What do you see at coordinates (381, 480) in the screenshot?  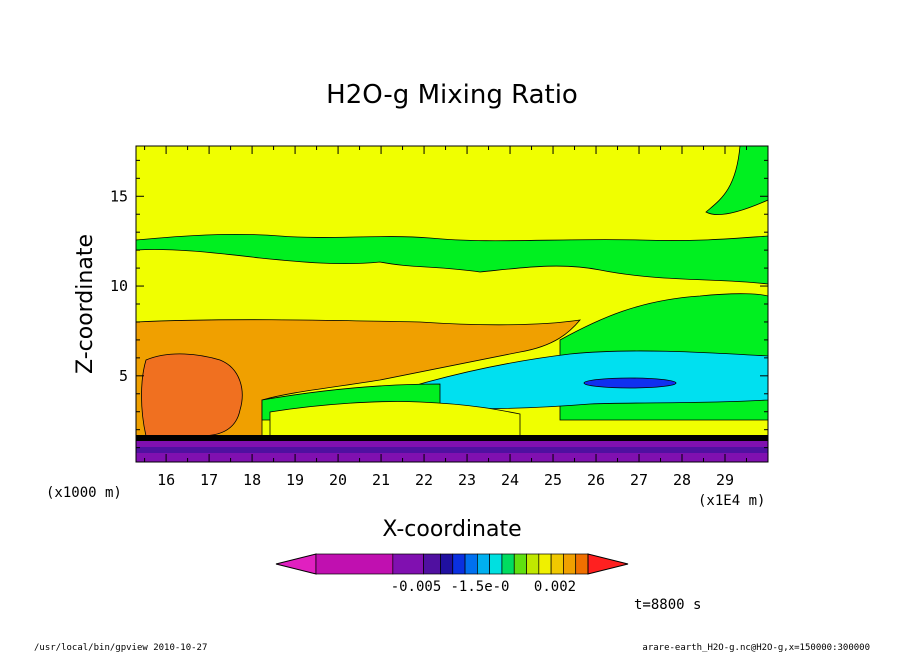 I see `x-tick-label-21: 21` at bounding box center [381, 480].